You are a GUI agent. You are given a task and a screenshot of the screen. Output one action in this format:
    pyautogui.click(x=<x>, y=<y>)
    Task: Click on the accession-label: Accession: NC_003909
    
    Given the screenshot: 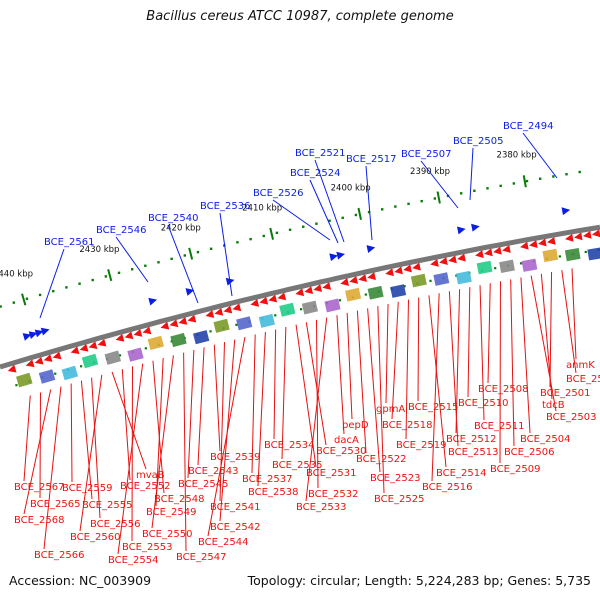 What is the action you would take?
    pyautogui.click(x=80, y=580)
    